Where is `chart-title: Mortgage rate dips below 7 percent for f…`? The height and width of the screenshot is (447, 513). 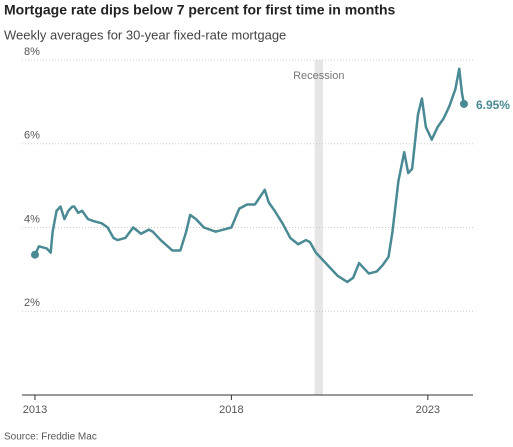 chart-title: Mortgage rate dips below 7 percent for f… is located at coordinates (199, 10).